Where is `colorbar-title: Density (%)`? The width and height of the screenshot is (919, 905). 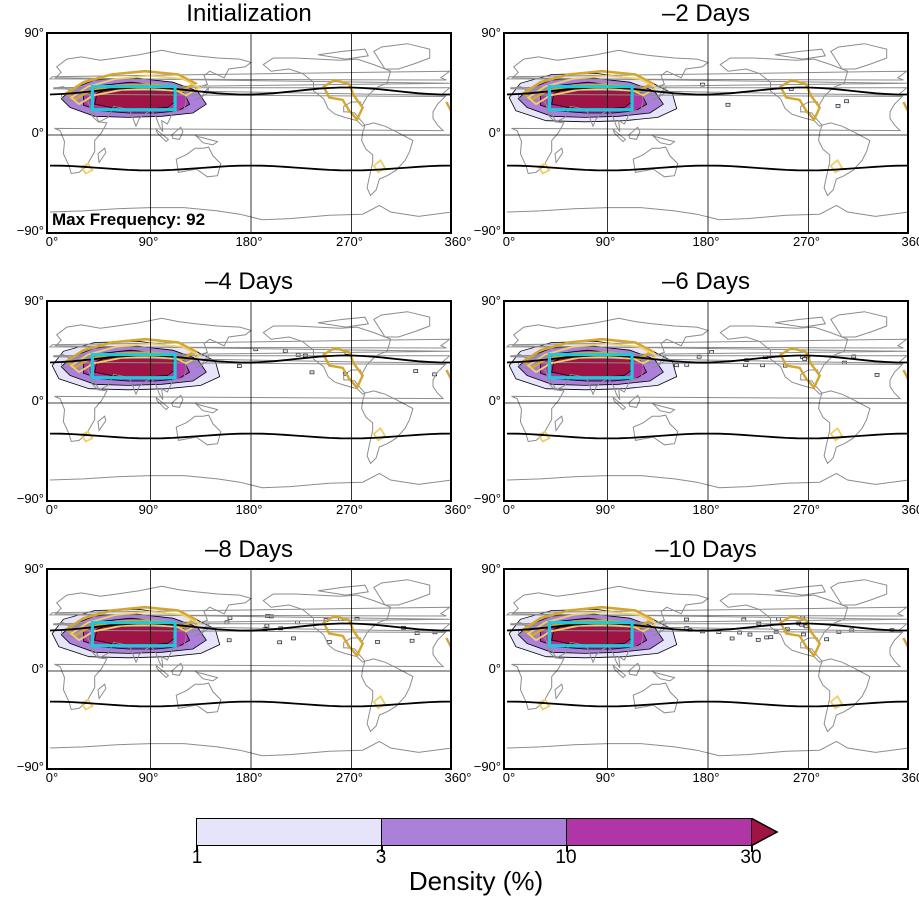
colorbar-title: Density (%) is located at coordinates (476, 881).